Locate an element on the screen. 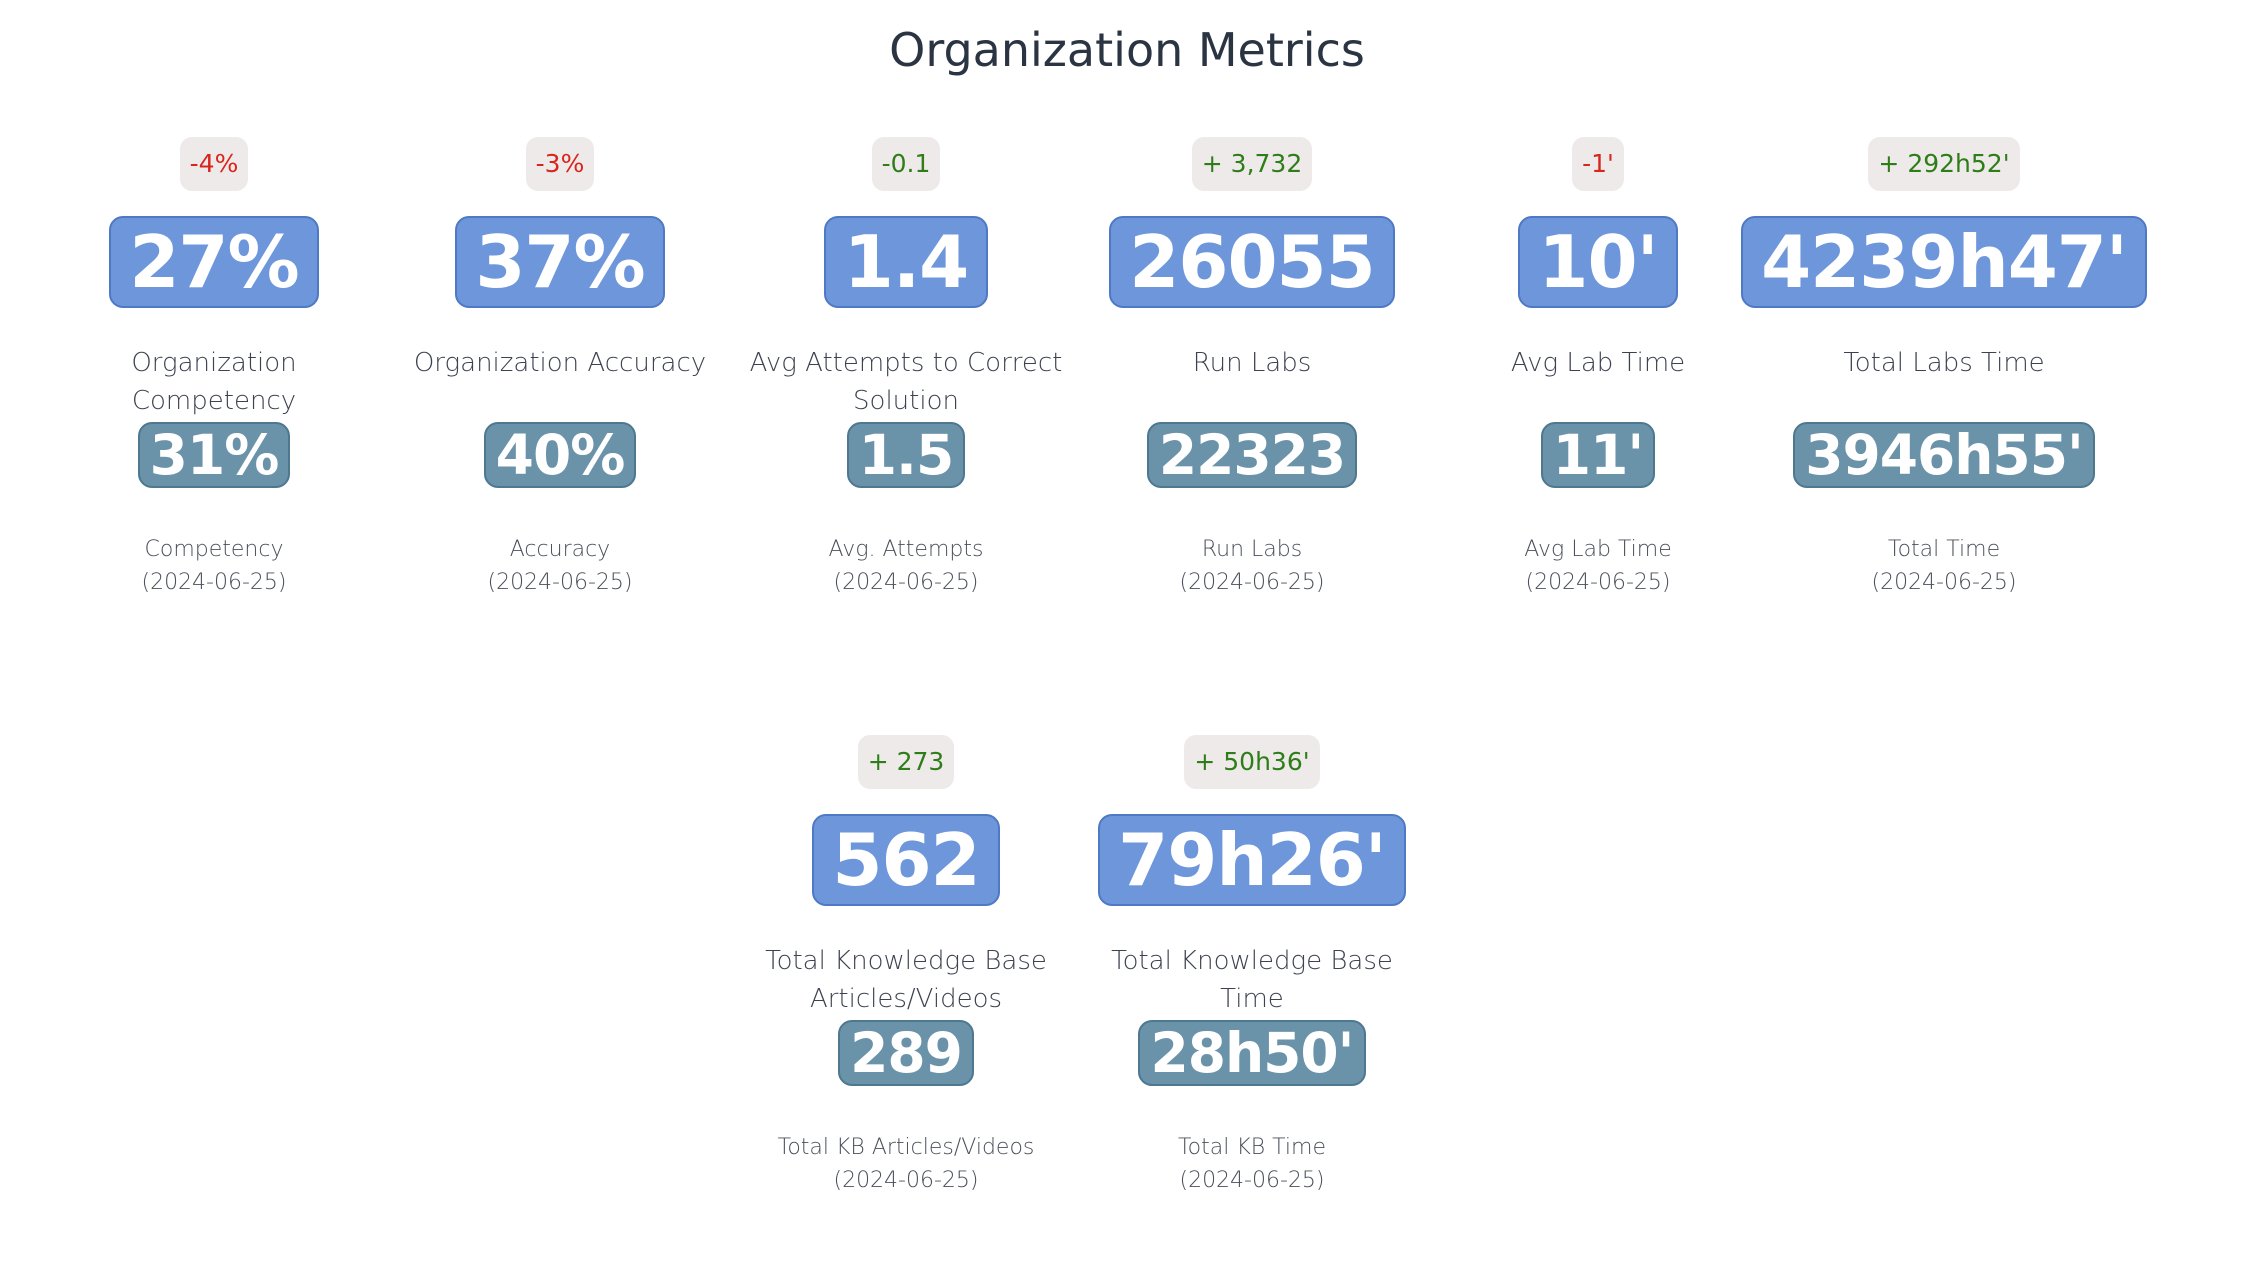 The width and height of the screenshot is (2254, 1282). previous-label: Run Labs (2024-06-25) is located at coordinates (1252, 566).